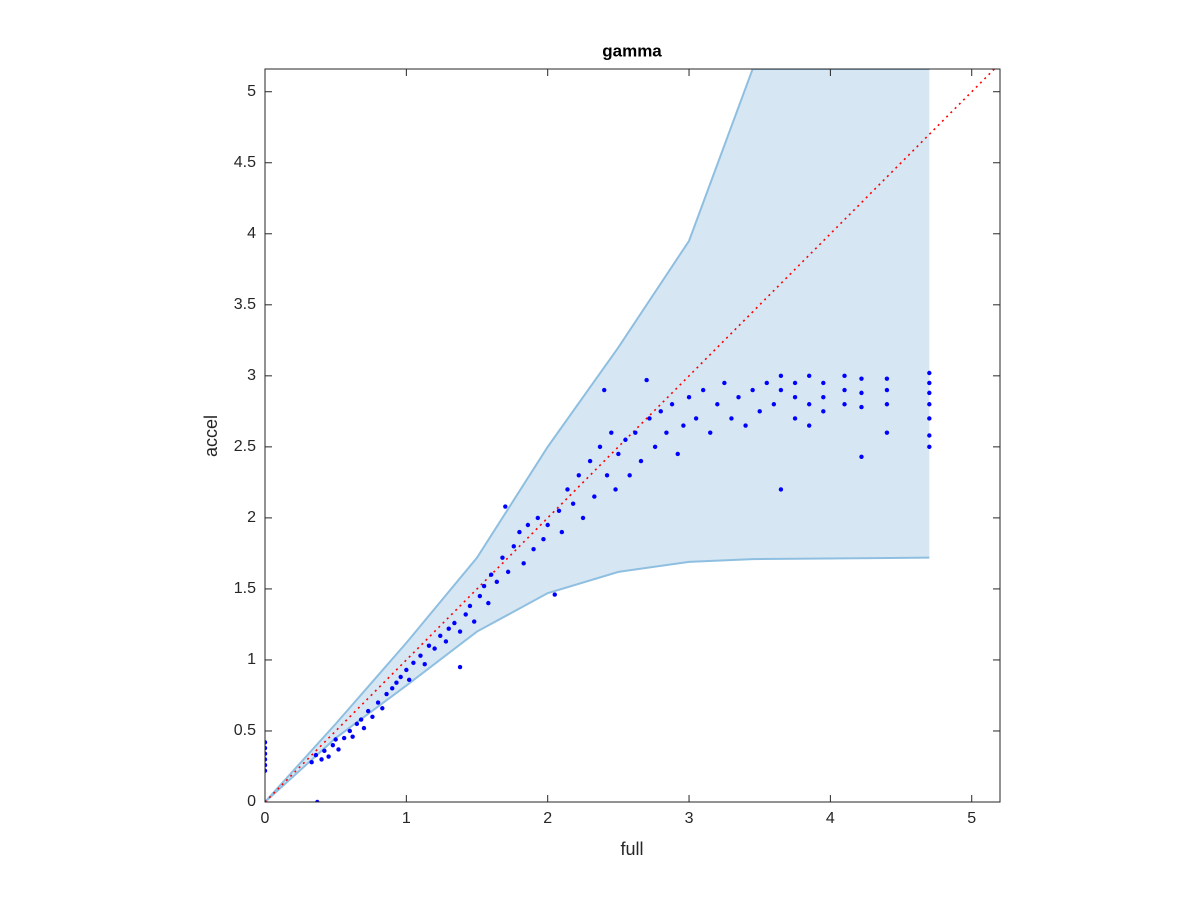 The width and height of the screenshot is (1200, 900). What do you see at coordinates (689, 818) in the screenshot?
I see `x-tick-label: 3` at bounding box center [689, 818].